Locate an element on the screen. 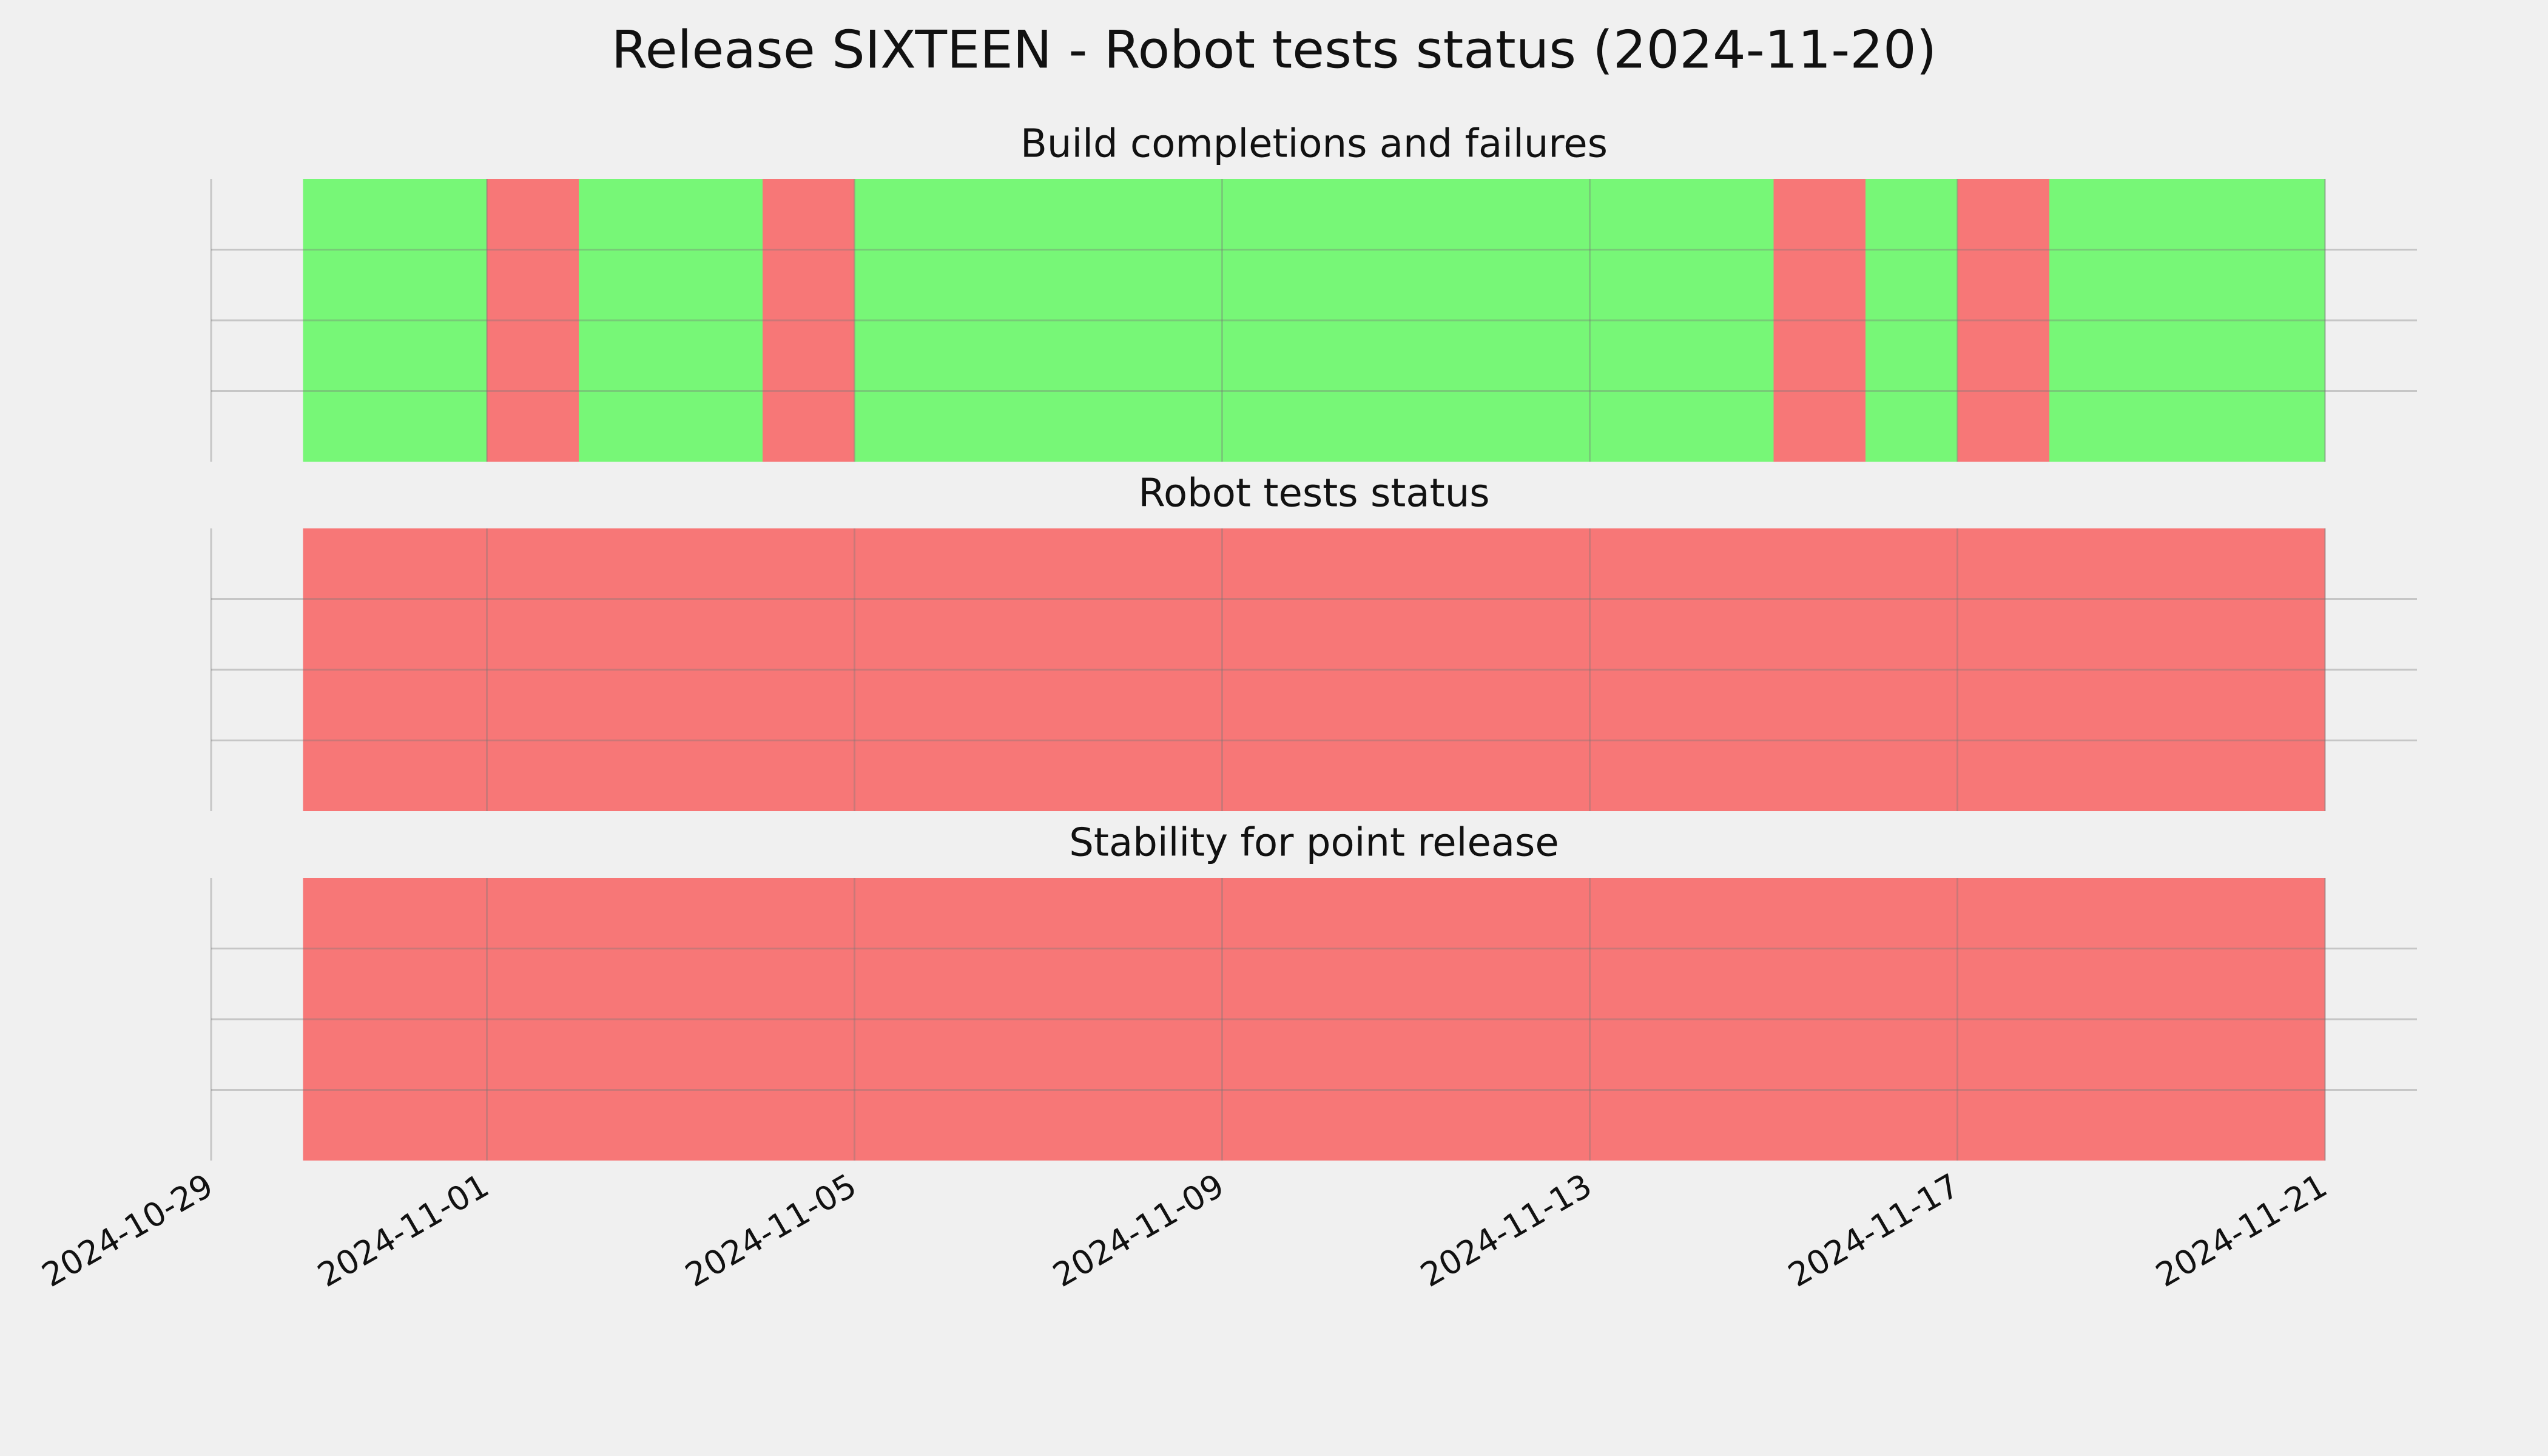  panel-title: Build completions and failures is located at coordinates (1314, 144).